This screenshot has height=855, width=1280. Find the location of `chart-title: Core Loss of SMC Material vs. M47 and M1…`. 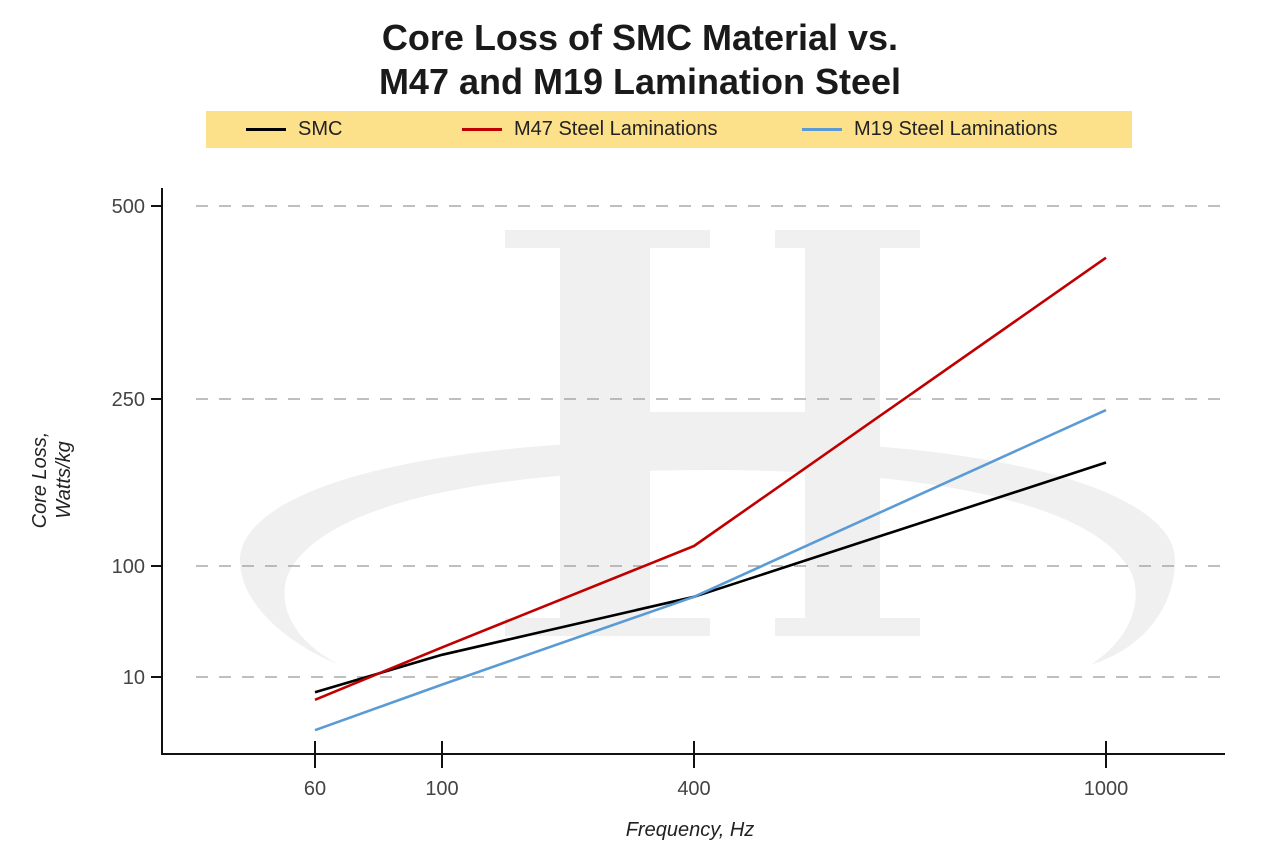

chart-title: Core Loss of SMC Material vs. M47 and M1… is located at coordinates (640, 60).